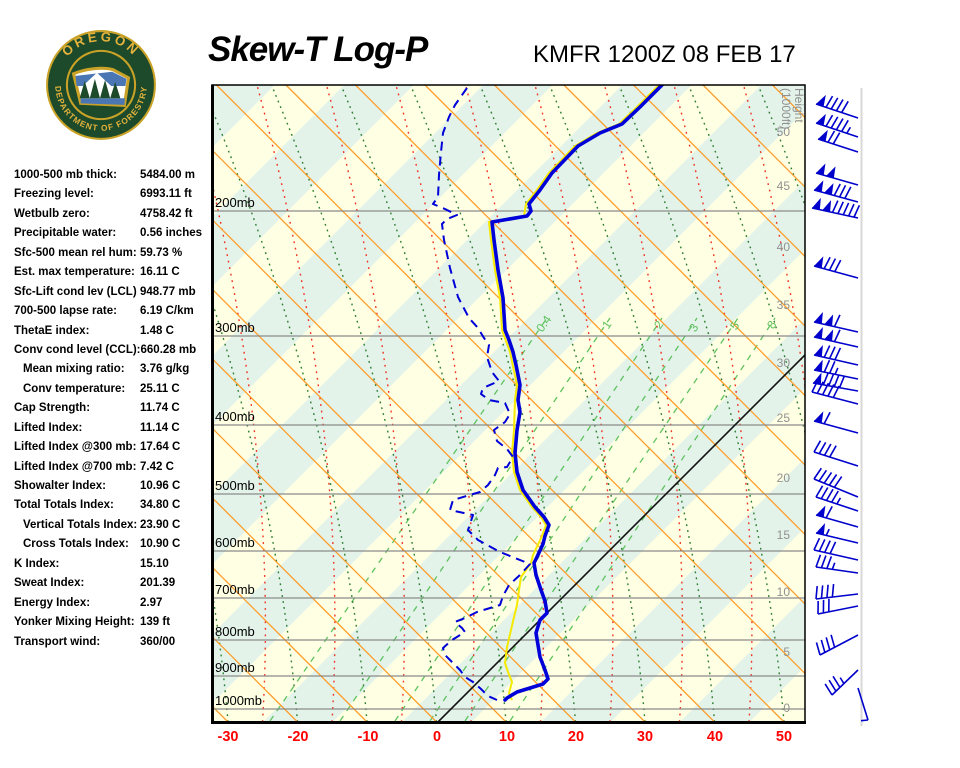 The width and height of the screenshot is (960, 768). What do you see at coordinates (784, 132) in the screenshot?
I see `height-label: 50` at bounding box center [784, 132].